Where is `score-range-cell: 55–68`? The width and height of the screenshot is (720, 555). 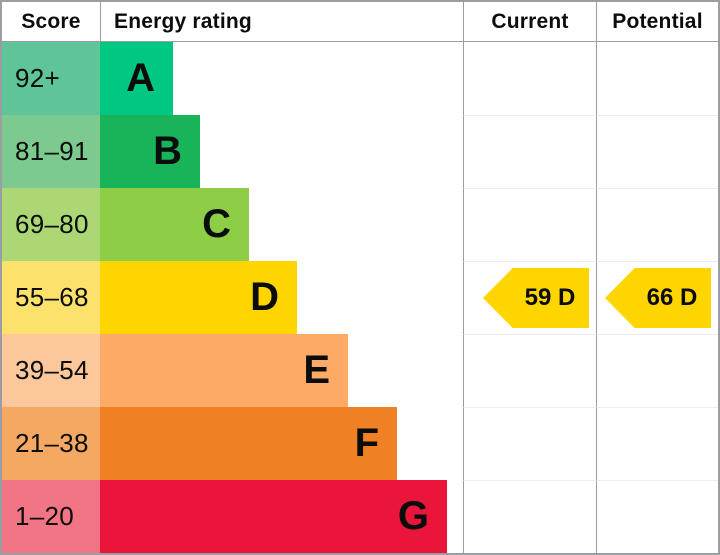
score-range-cell: 55–68 is located at coordinates (51, 297).